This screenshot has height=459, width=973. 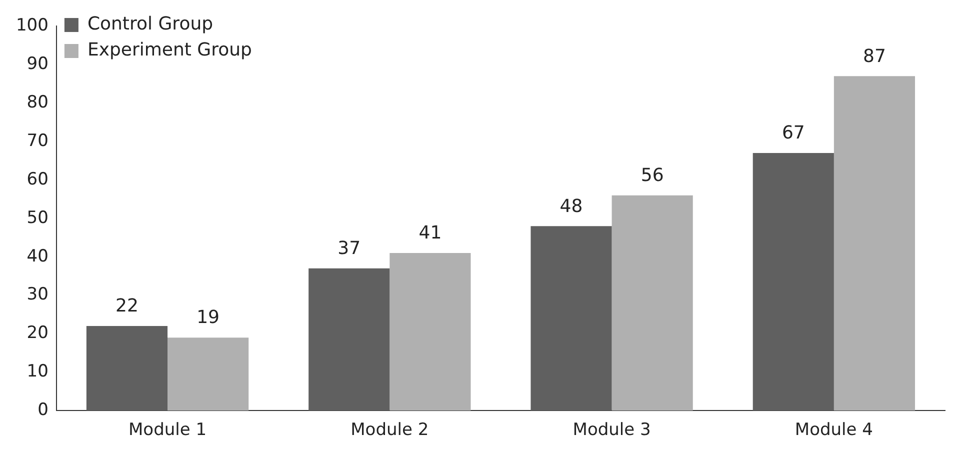 I want to click on x-tick-label: Module 1, so click(x=167, y=430).